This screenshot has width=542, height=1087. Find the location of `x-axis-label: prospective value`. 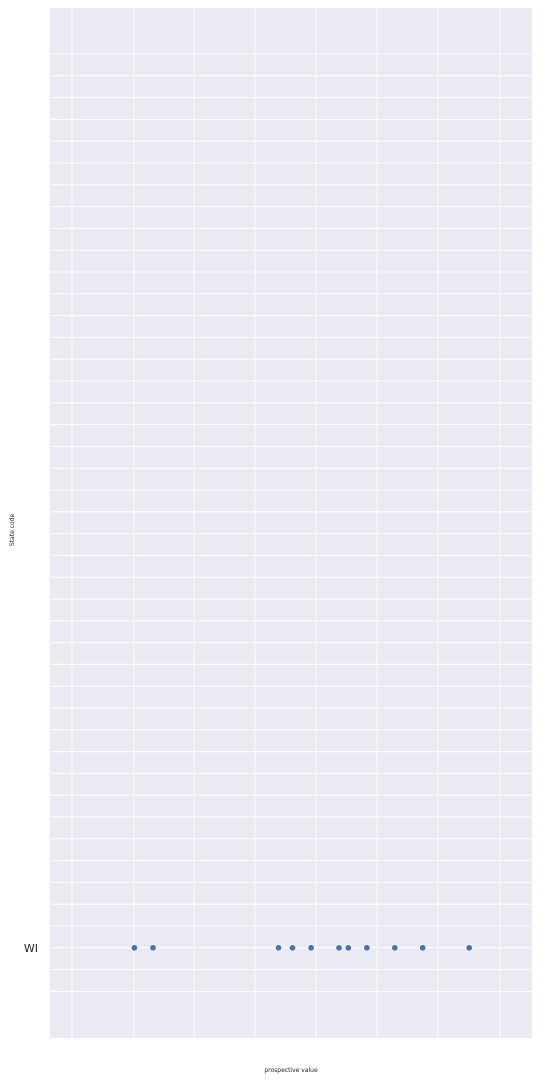

x-axis-label: prospective value is located at coordinates (291, 1070).